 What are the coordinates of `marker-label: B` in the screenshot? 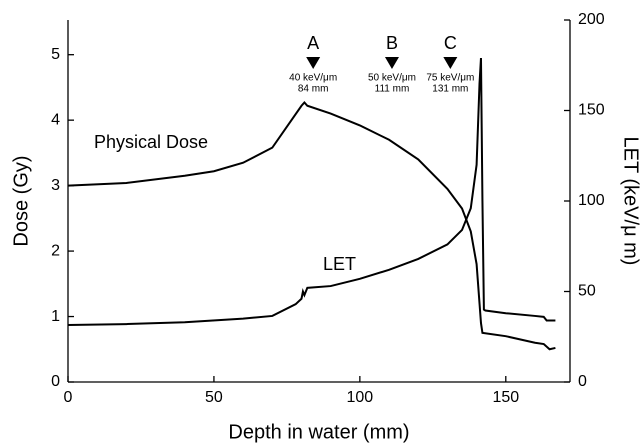 It's located at (392, 43).